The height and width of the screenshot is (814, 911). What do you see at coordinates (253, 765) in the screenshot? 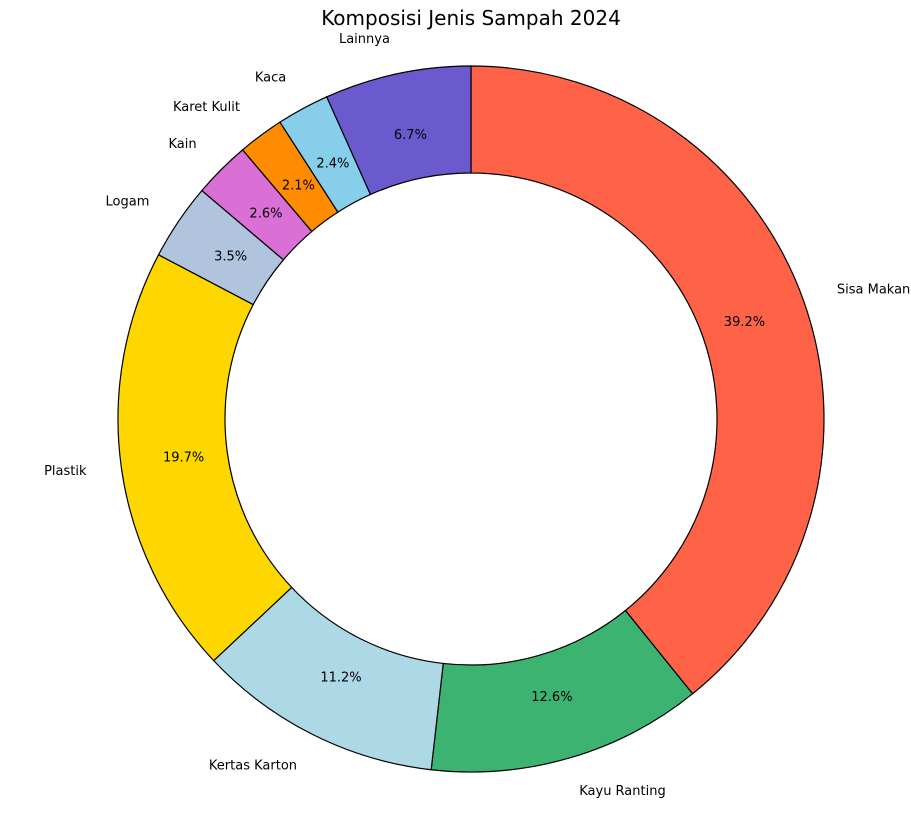
I see `slice-label-kertas-karton: Kertas Karton` at bounding box center [253, 765].